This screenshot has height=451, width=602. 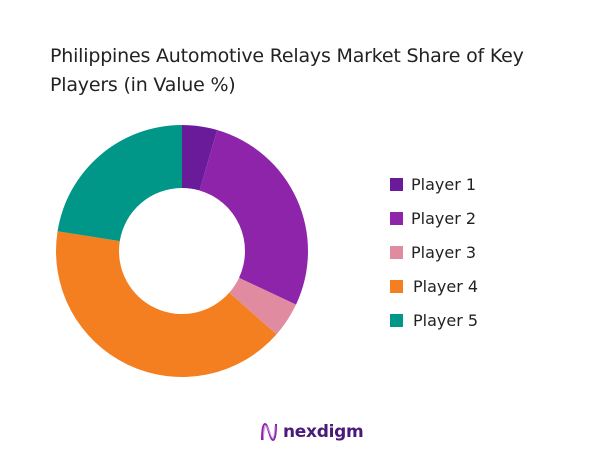 I want to click on legend-item-player-4: Player 4, so click(x=434, y=286).